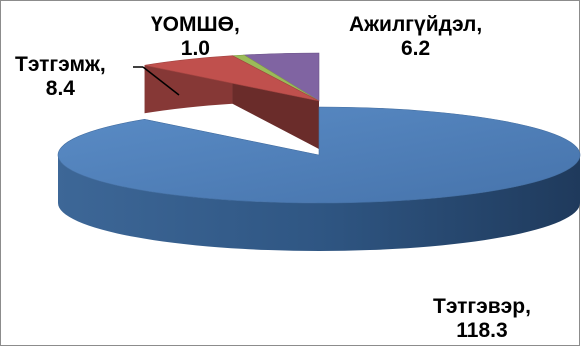  What do you see at coordinates (161, 81) in the screenshot?
I see `leader-line` at bounding box center [161, 81].